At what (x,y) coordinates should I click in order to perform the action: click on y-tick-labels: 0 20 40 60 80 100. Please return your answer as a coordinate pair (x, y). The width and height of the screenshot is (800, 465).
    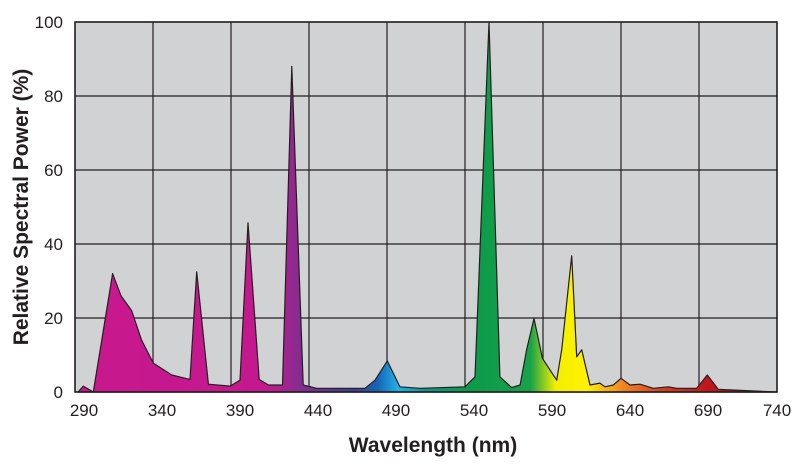
    Looking at the image, I should click on (49, 207).